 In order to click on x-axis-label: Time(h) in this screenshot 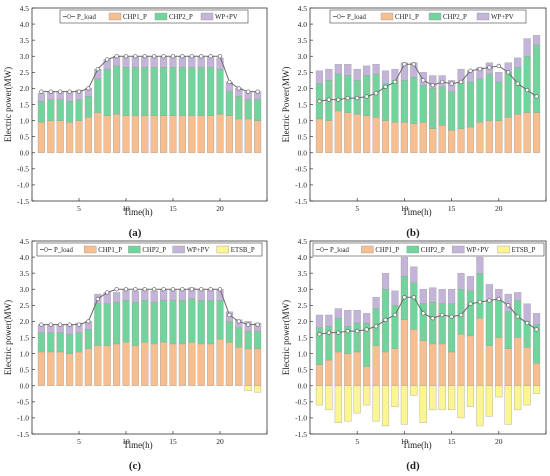, I will do `click(137, 212)`.